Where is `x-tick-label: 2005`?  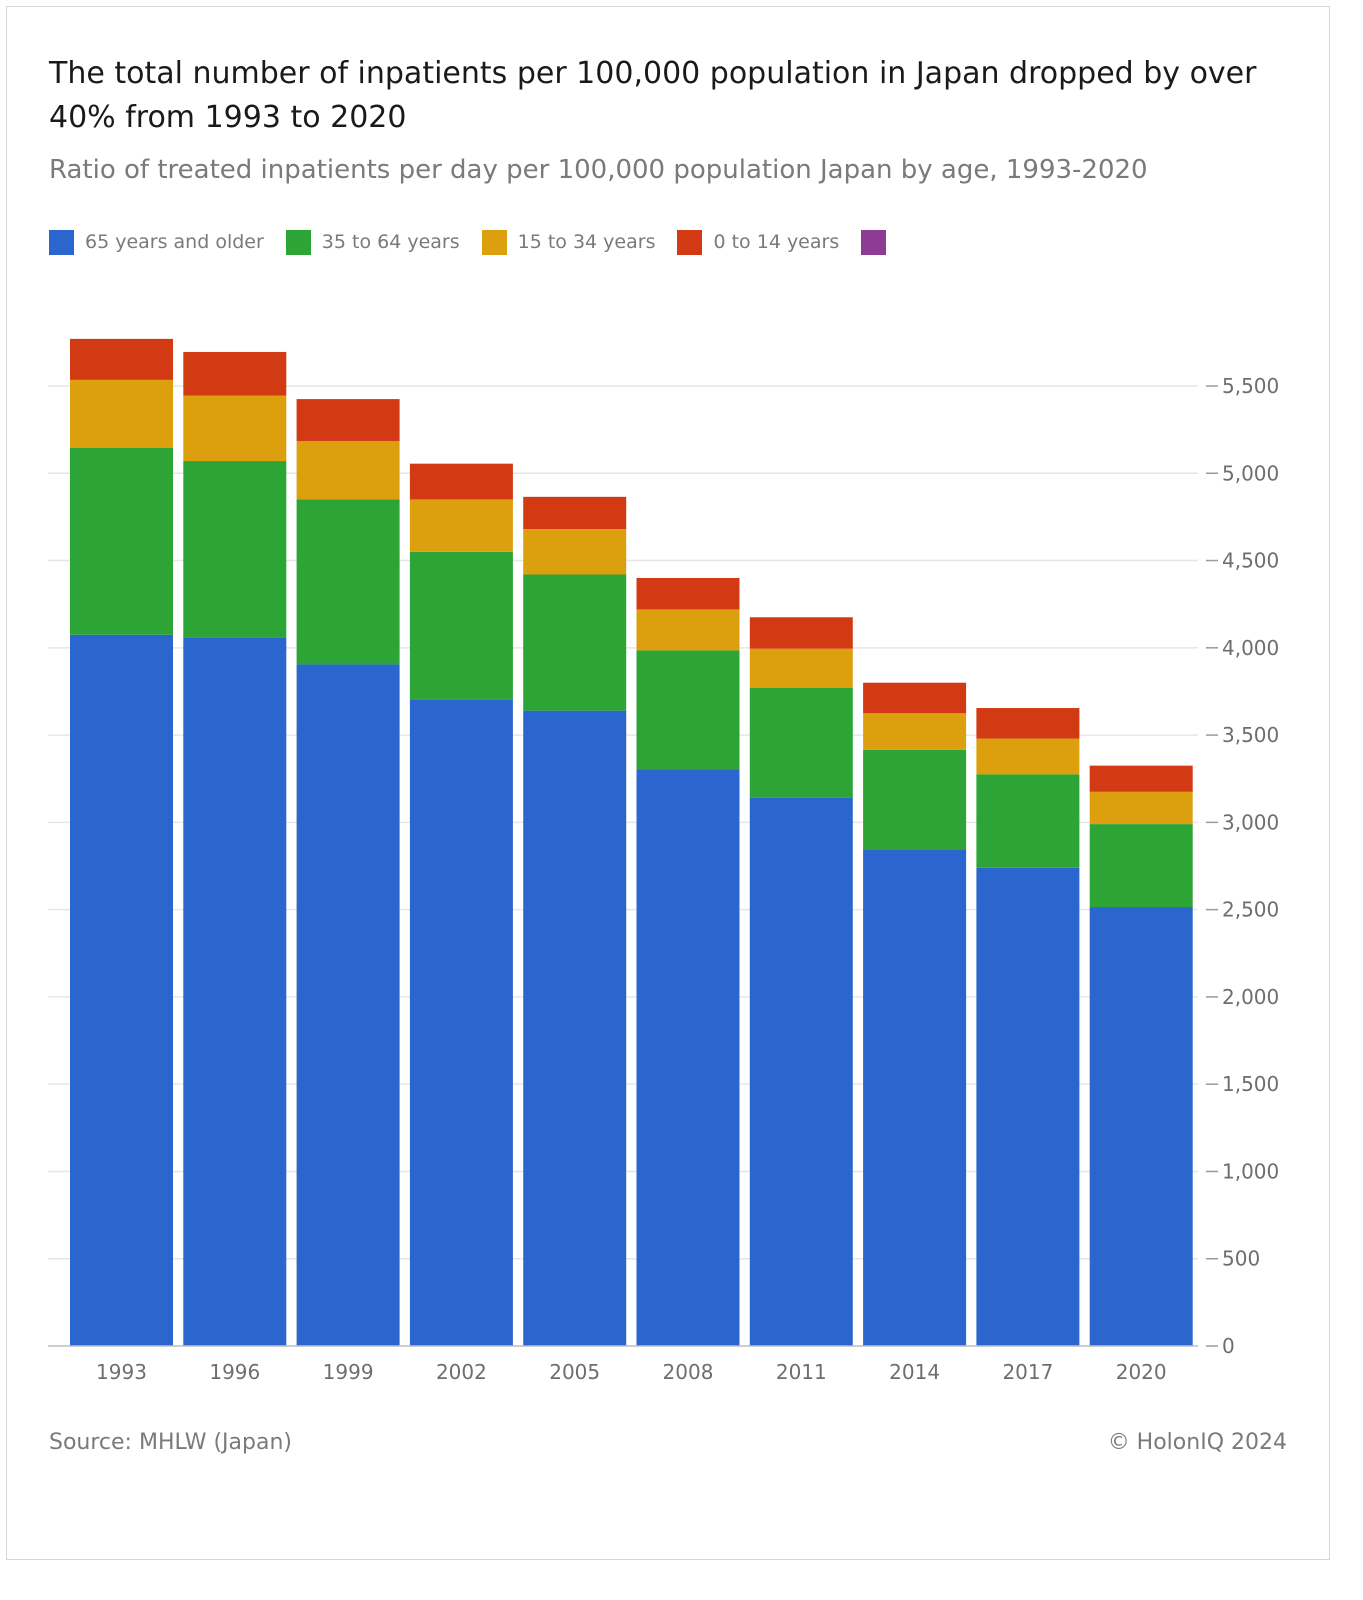 x-tick-label: 2005 is located at coordinates (574, 1372).